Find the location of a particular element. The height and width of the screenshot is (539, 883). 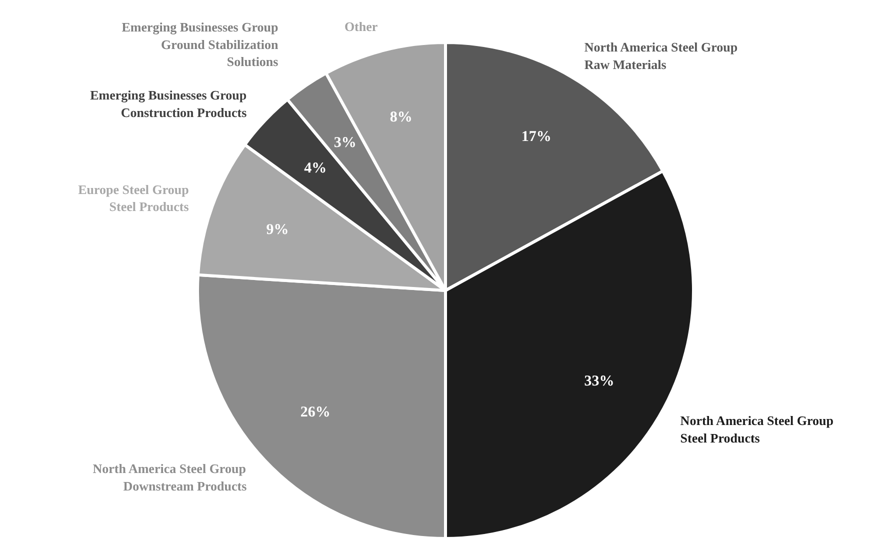

data-label: 9% is located at coordinates (277, 230).